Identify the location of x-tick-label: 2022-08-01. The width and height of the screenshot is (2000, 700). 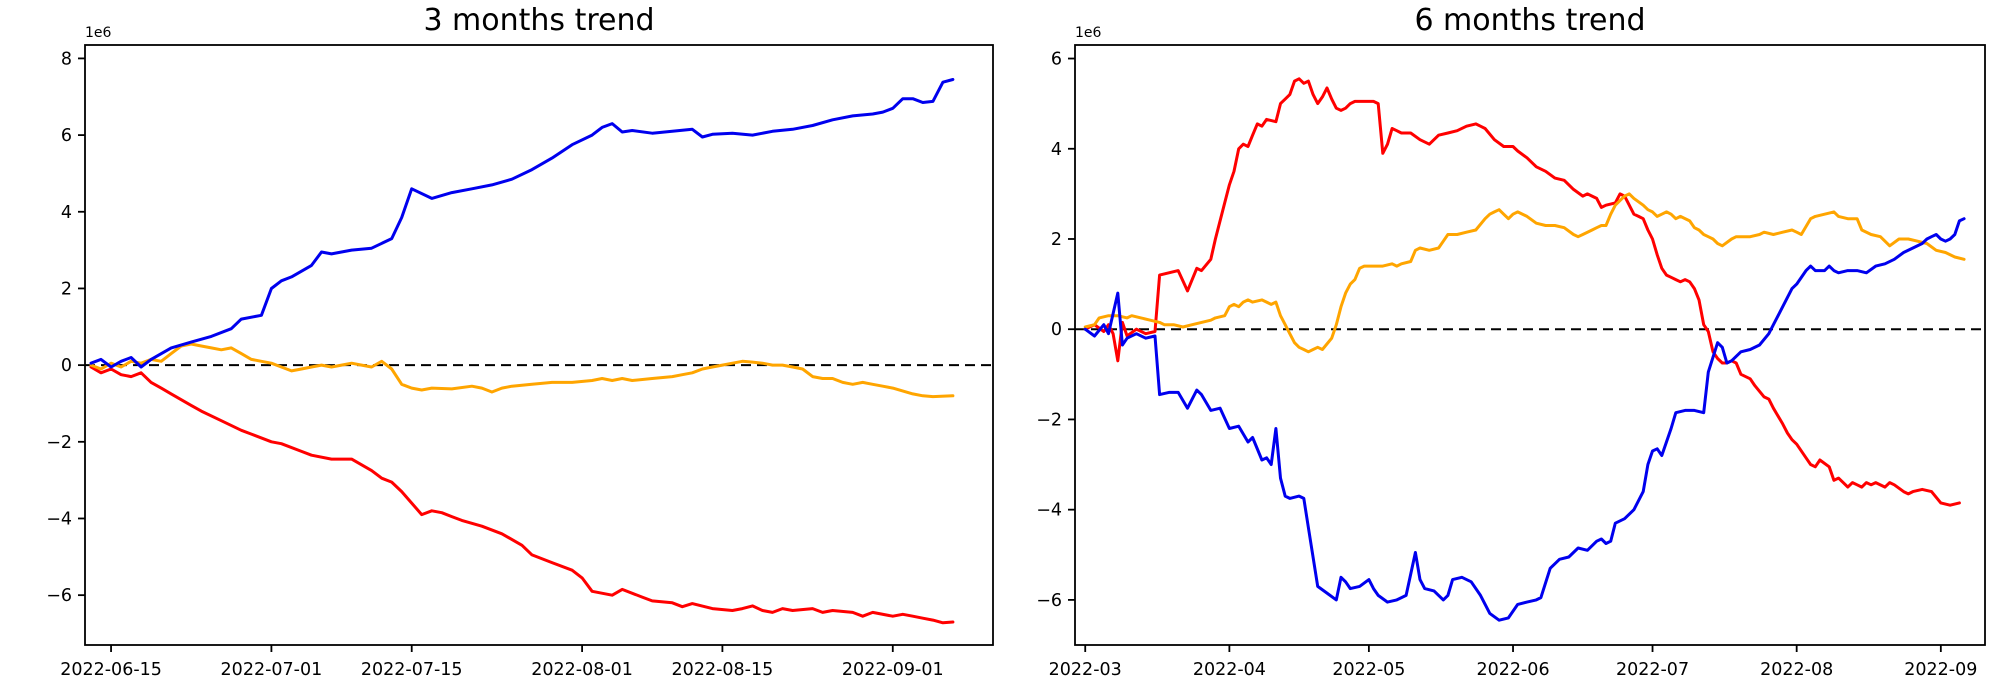
(582, 670).